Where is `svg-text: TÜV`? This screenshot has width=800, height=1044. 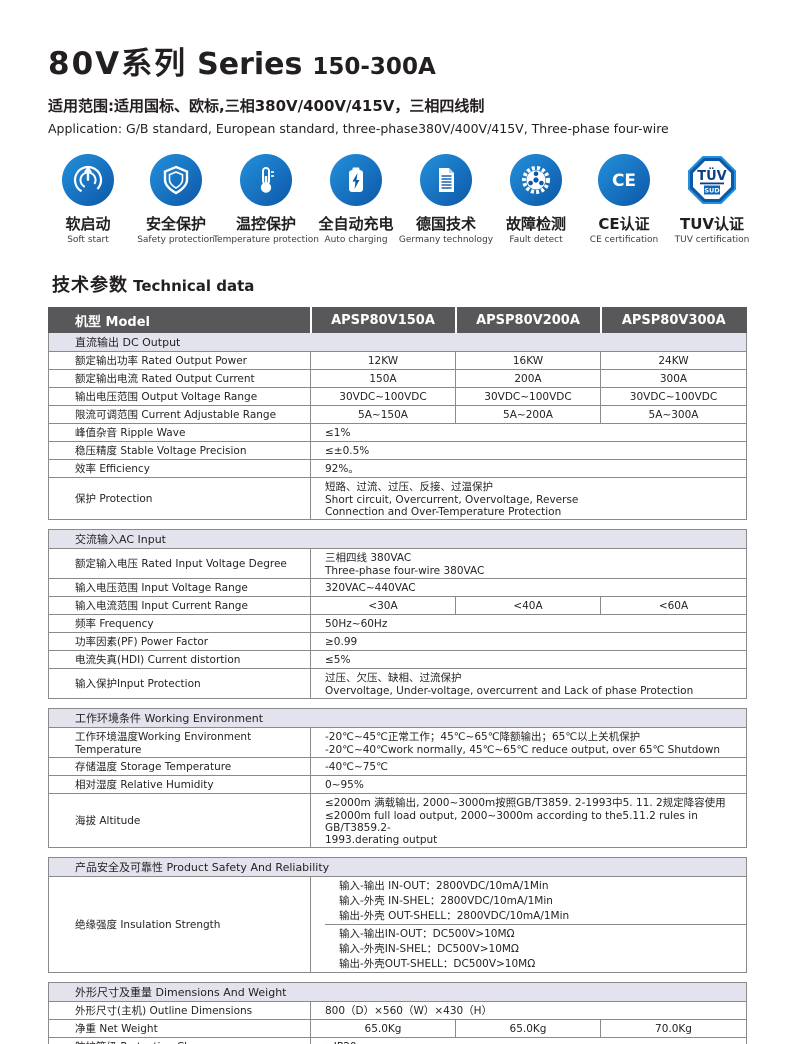 svg-text: TÜV is located at coordinates (712, 176).